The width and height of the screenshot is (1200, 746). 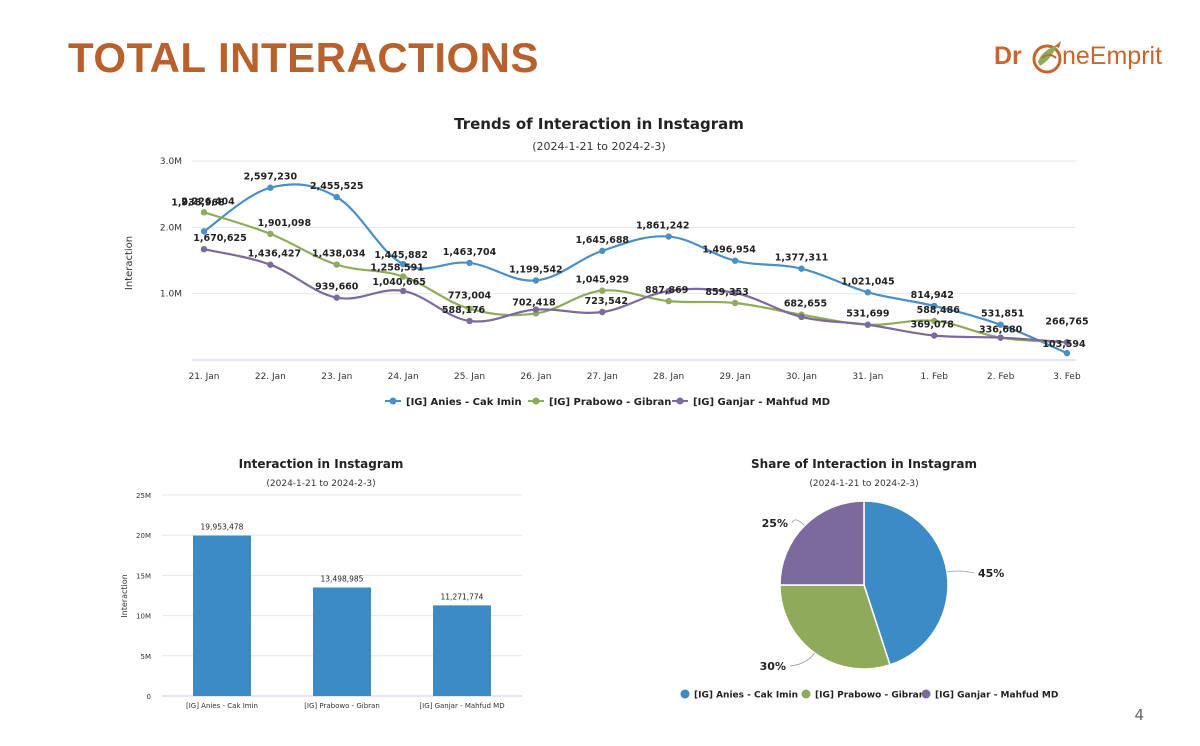 I want to click on line-data-label-ig-prabowo-gibran: 773,004, so click(x=470, y=296).